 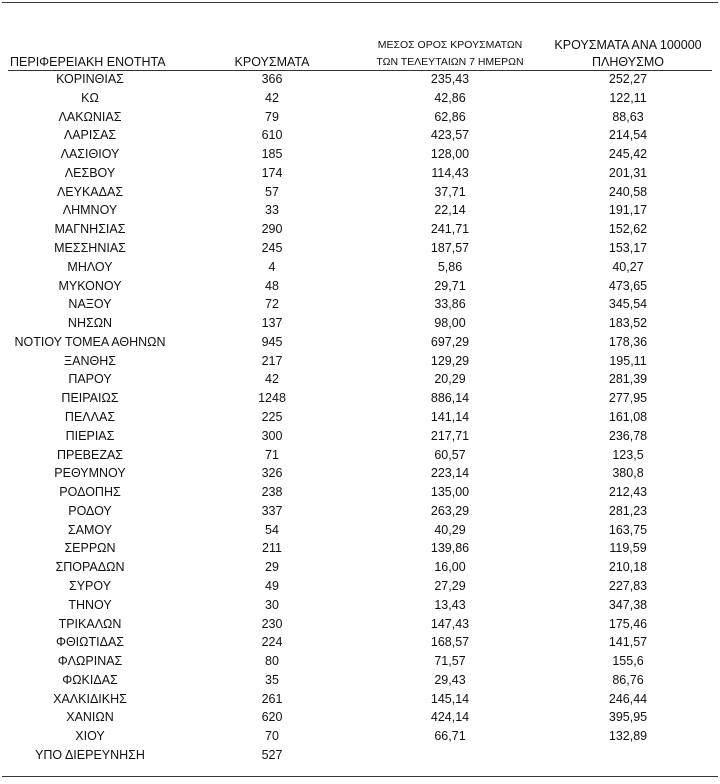 What do you see at coordinates (90, 266) in the screenshot?
I see `region-name: ΜΗΛΟΥ` at bounding box center [90, 266].